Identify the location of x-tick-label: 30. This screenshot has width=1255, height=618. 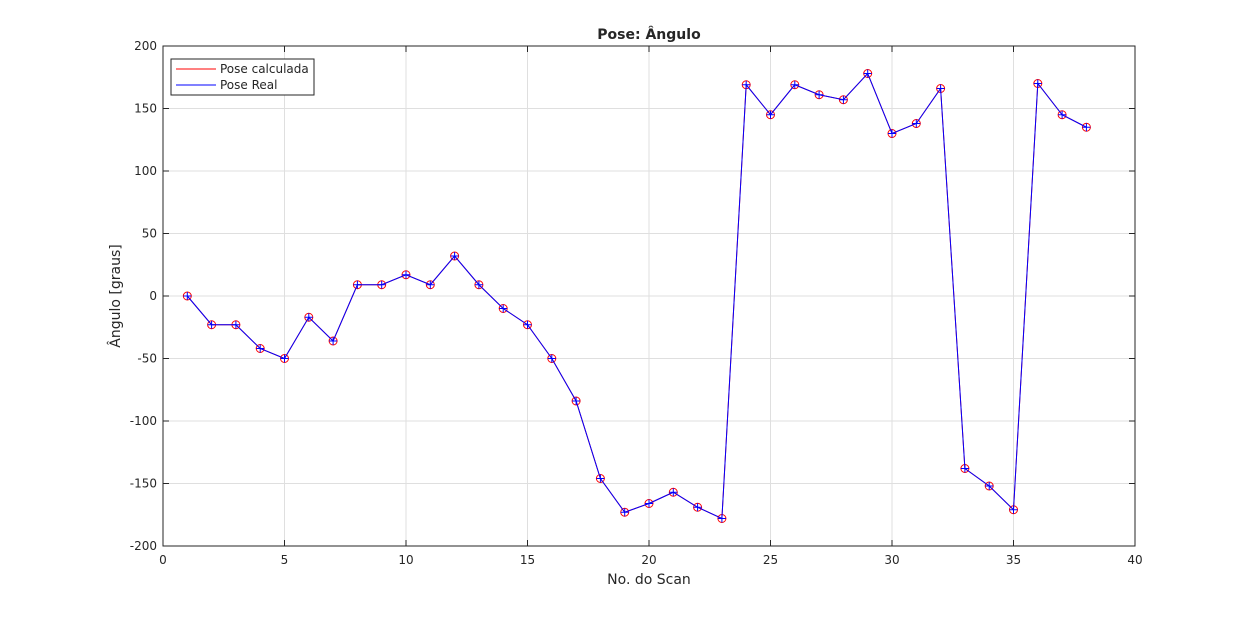
(891, 560).